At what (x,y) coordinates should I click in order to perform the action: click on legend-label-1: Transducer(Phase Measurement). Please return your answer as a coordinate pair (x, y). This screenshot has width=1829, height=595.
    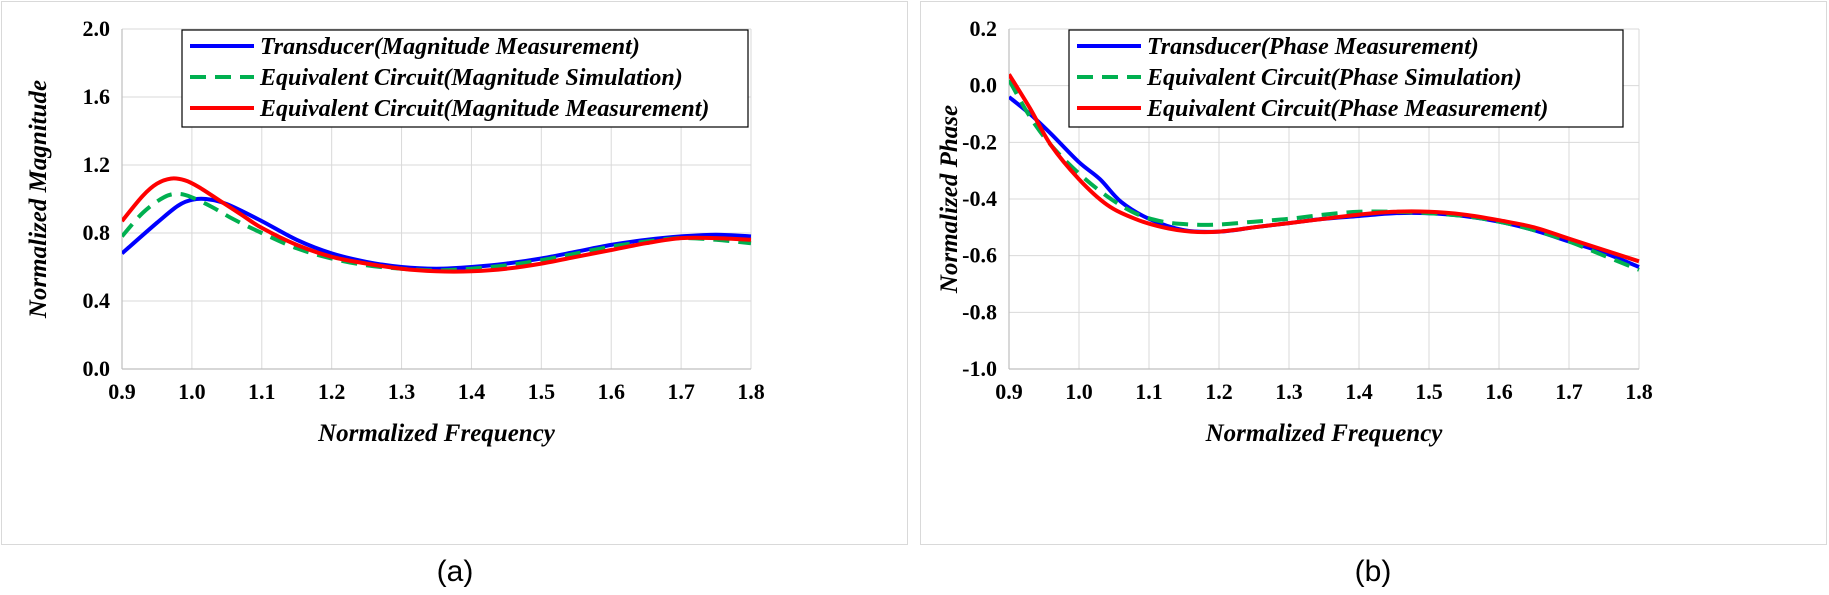
    Looking at the image, I should click on (1313, 47).